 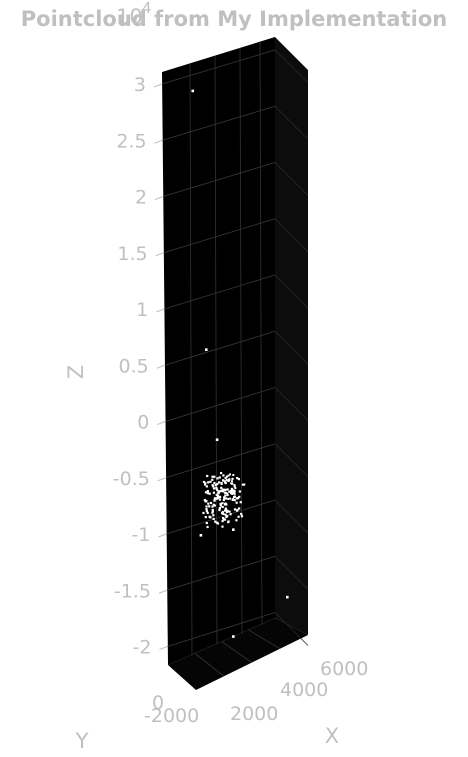 What do you see at coordinates (131, 479) in the screenshot?
I see `z-tick-label: -0.5` at bounding box center [131, 479].